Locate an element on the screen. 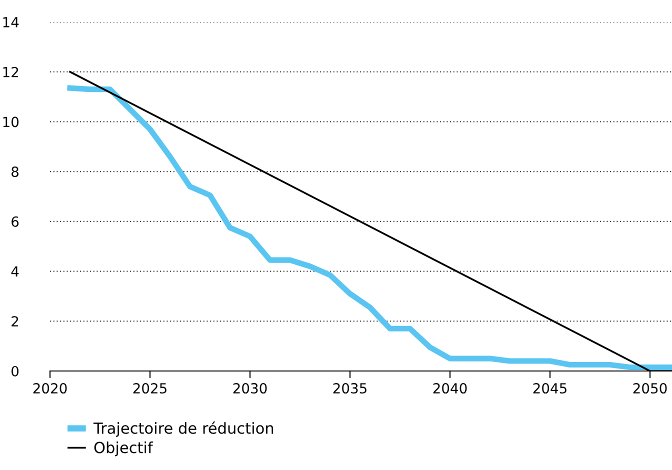 The width and height of the screenshot is (672, 470). x-tick-label: 2045 is located at coordinates (549, 388).